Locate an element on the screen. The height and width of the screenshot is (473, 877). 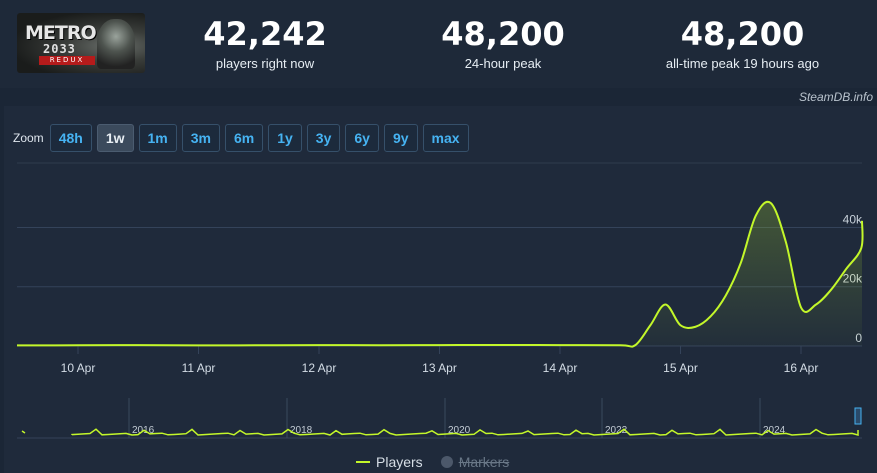
all-time-peak-value: 48,200 is located at coordinates (742, 34).